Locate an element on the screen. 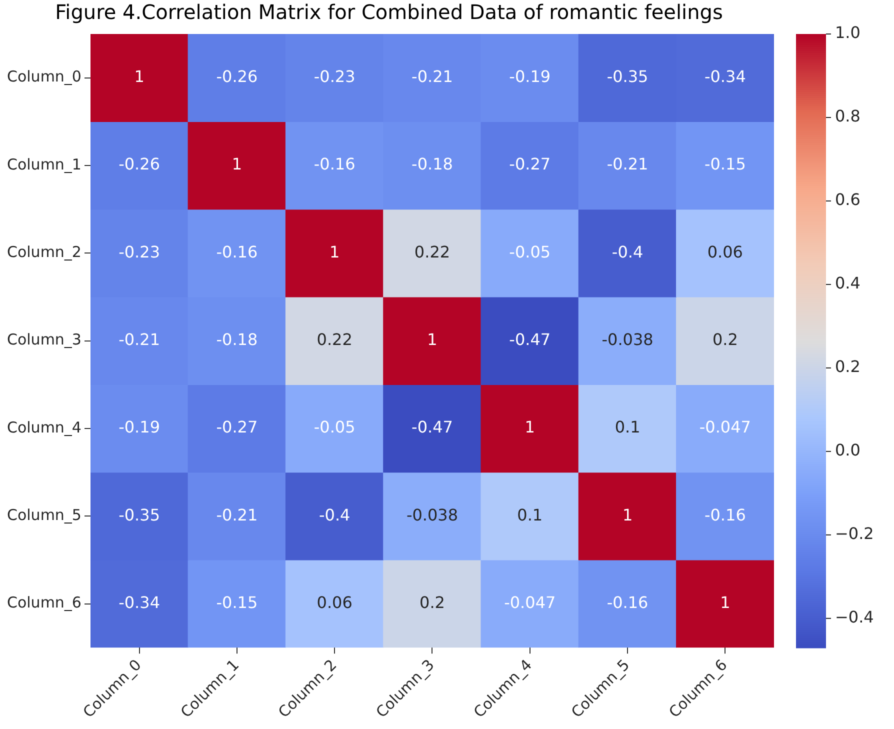 The width and height of the screenshot is (894, 729). y-tick-label: Column_1 is located at coordinates (44, 164).